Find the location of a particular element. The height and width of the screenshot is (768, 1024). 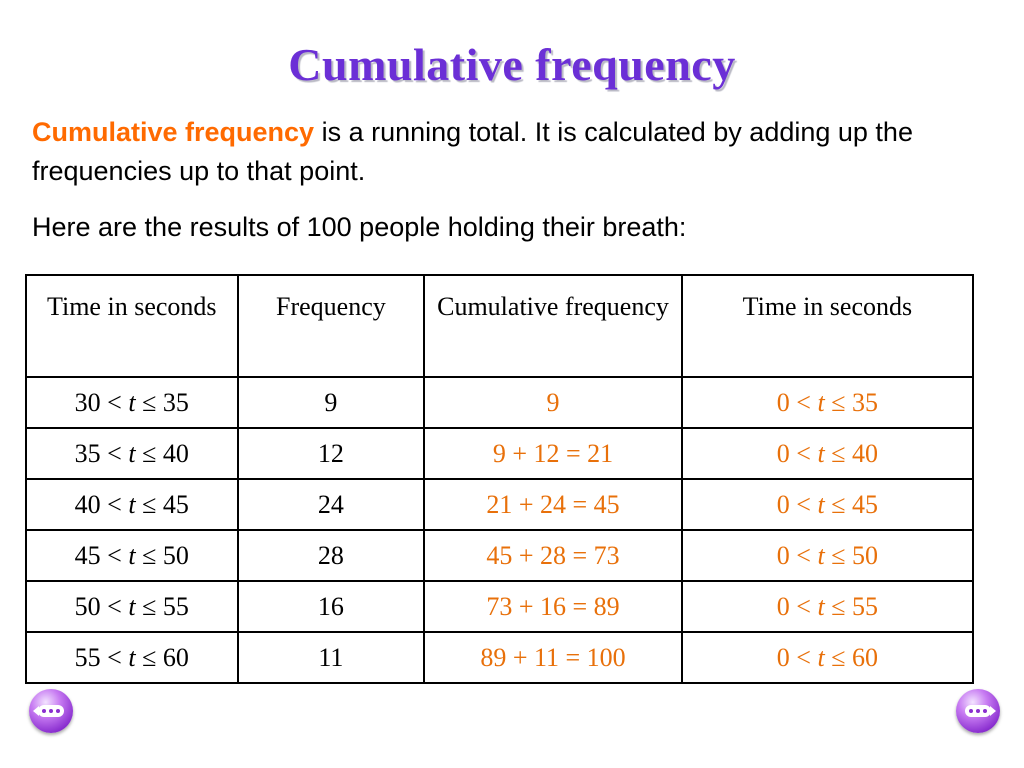

previous-button is located at coordinates (51, 711).